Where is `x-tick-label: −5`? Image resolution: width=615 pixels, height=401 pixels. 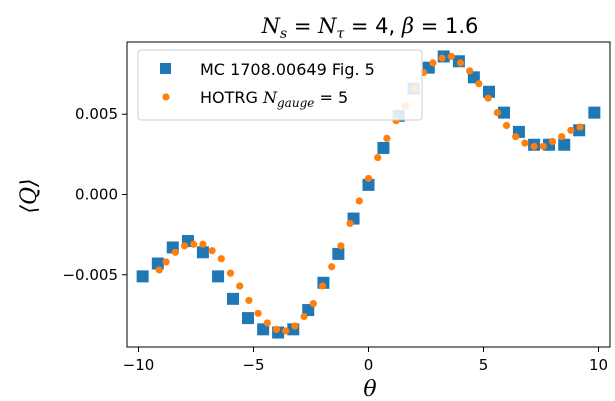 x-tick-label: −5 is located at coordinates (253, 365).